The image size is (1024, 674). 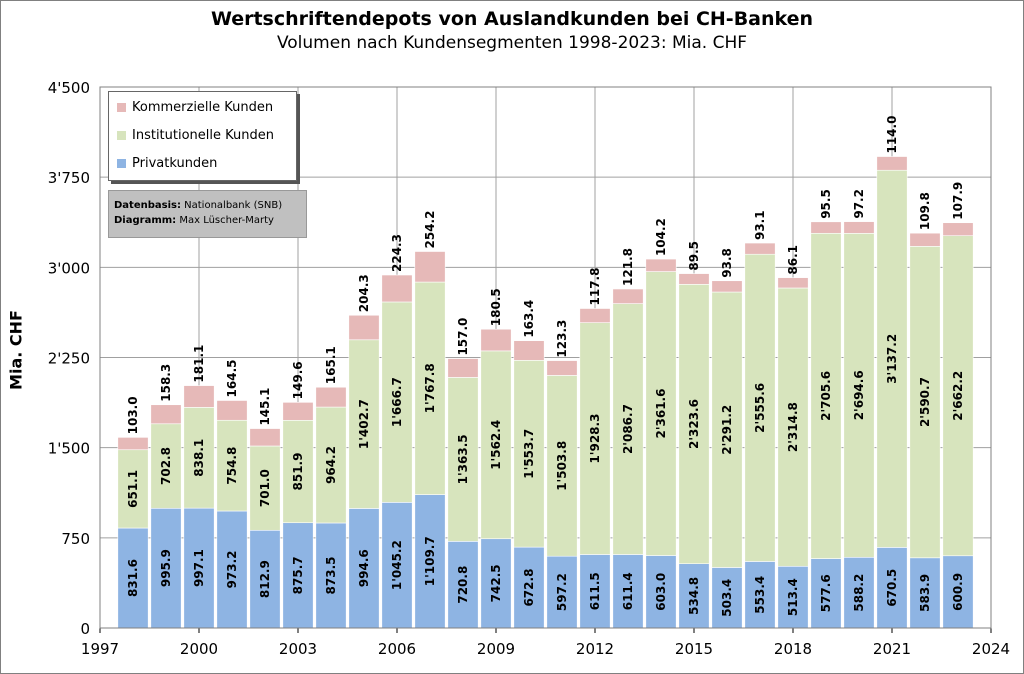 I want to click on y-tick-label: 2'250, so click(x=69, y=359).